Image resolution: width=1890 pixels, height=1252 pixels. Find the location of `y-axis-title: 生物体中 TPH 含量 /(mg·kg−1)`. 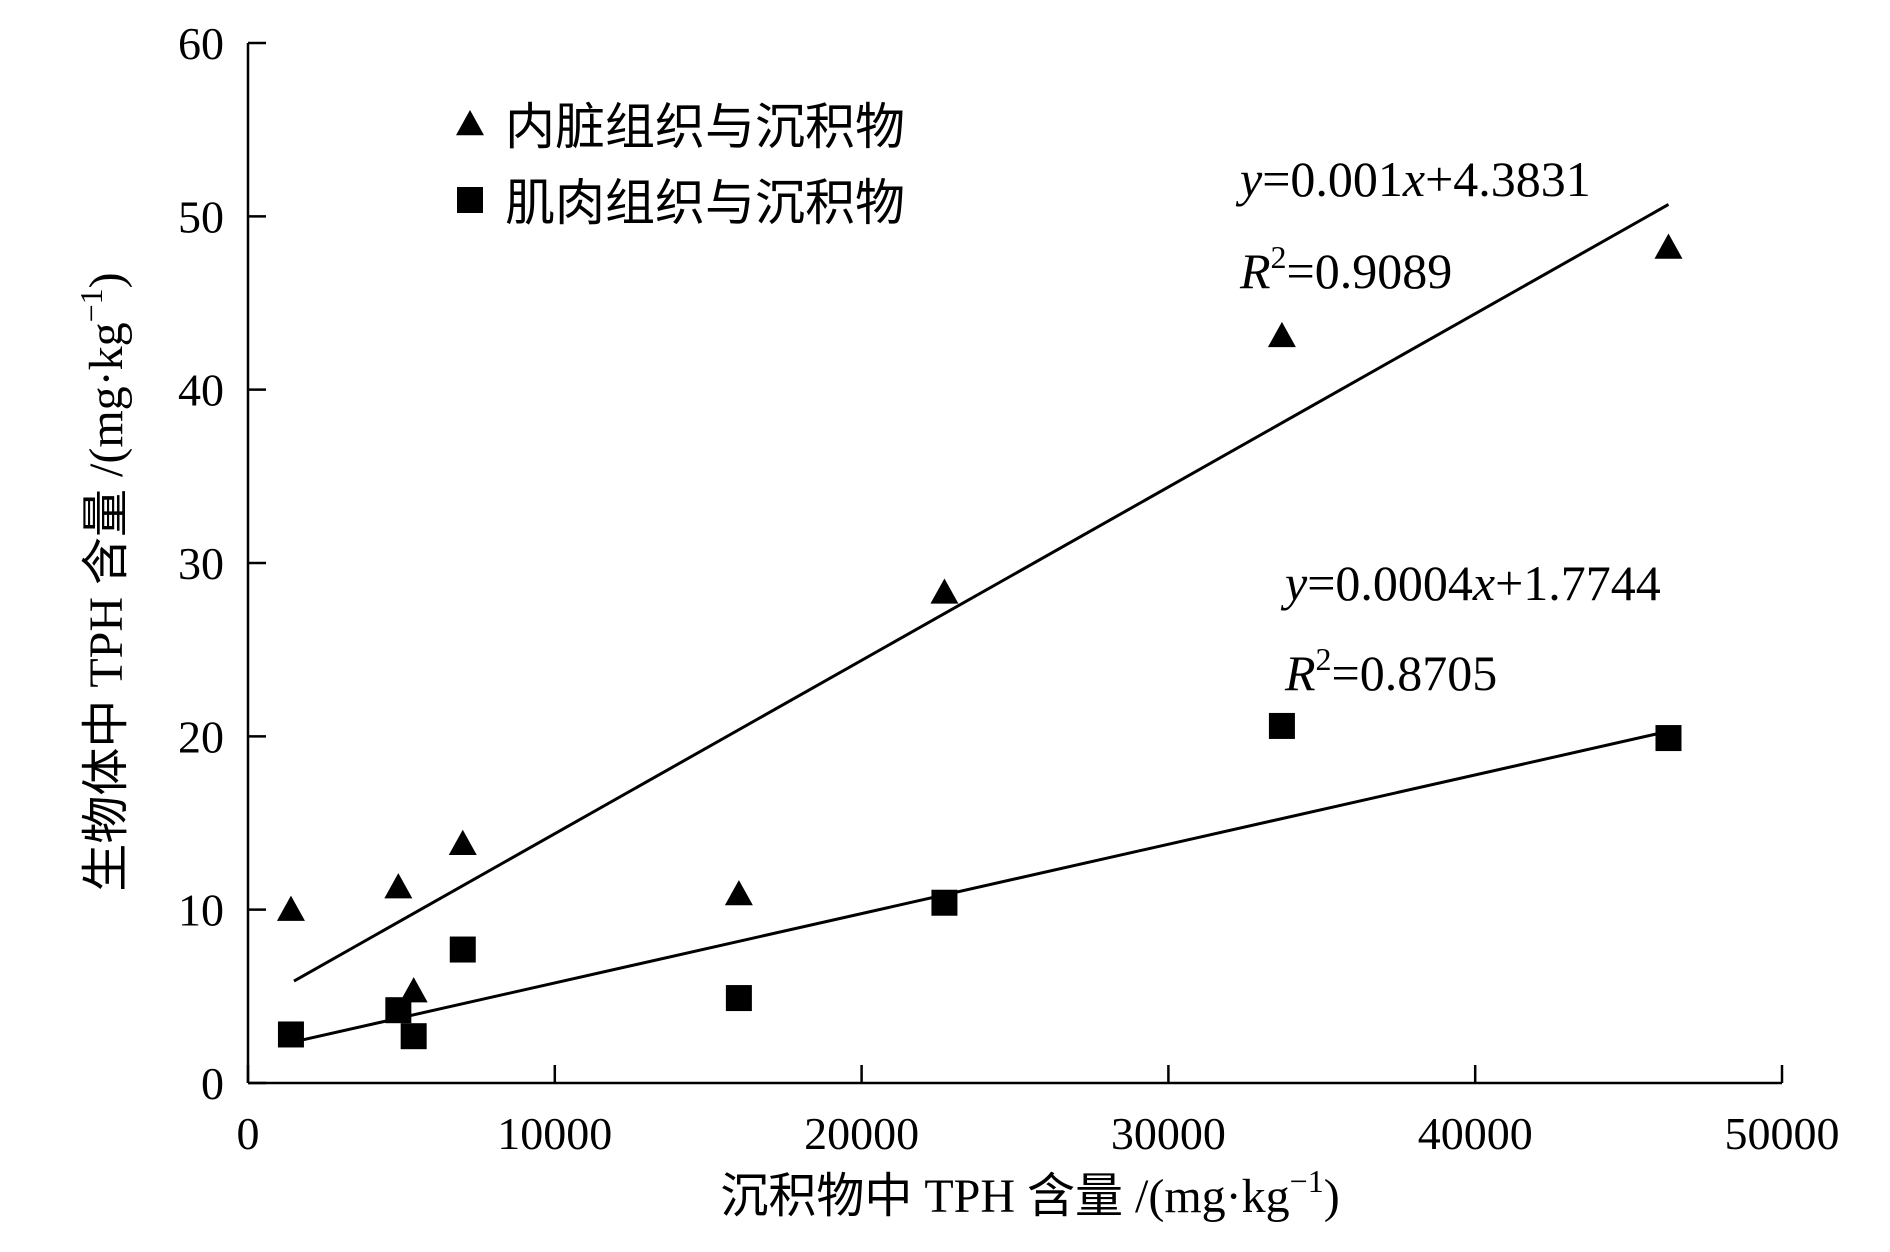

y-axis-title: 生物体中 TPH 含量 /(mg·kg−1) is located at coordinates (103, 581).